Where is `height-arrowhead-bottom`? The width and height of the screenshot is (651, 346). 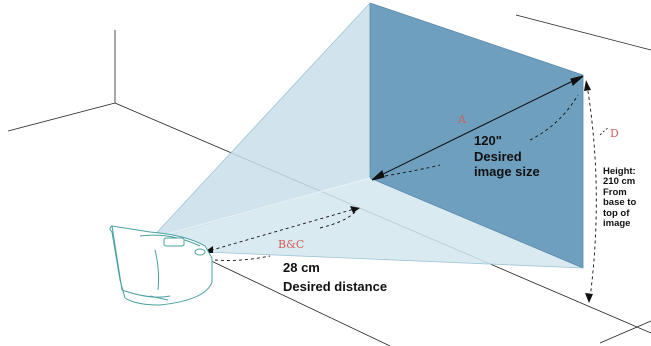
height-arrowhead-bottom is located at coordinates (589, 298).